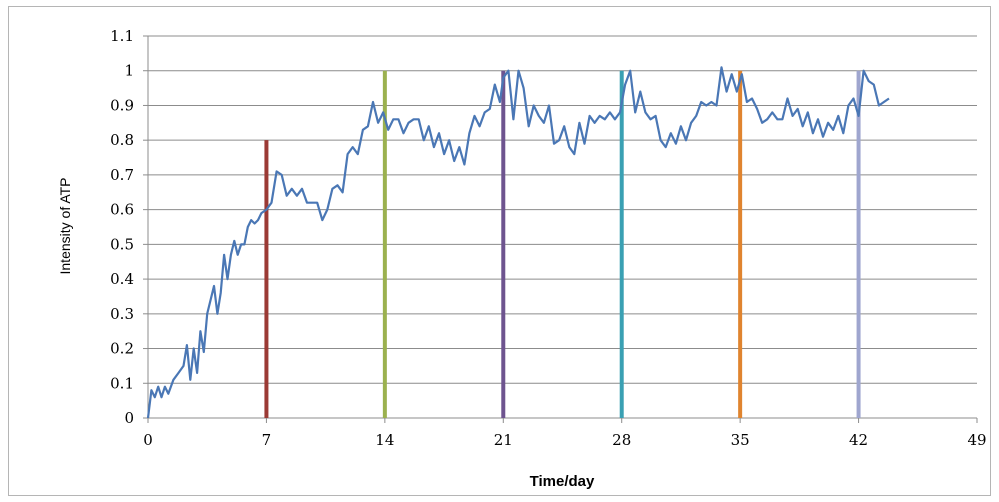 The image size is (999, 502). I want to click on y-tick-label-11: 1.1, so click(122, 36).